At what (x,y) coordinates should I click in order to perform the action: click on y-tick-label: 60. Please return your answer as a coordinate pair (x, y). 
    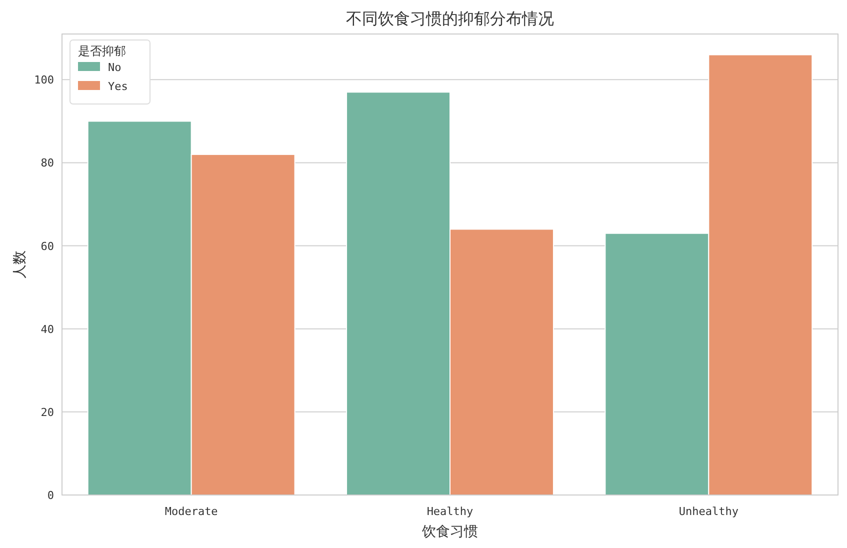
    Looking at the image, I should click on (47, 246).